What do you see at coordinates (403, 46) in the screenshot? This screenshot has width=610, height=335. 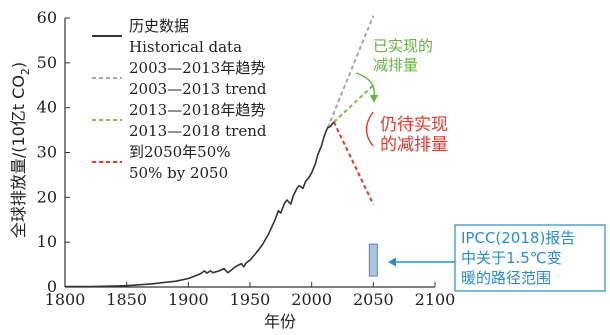 I see `annotation-realized-line1: 已实现的` at bounding box center [403, 46].